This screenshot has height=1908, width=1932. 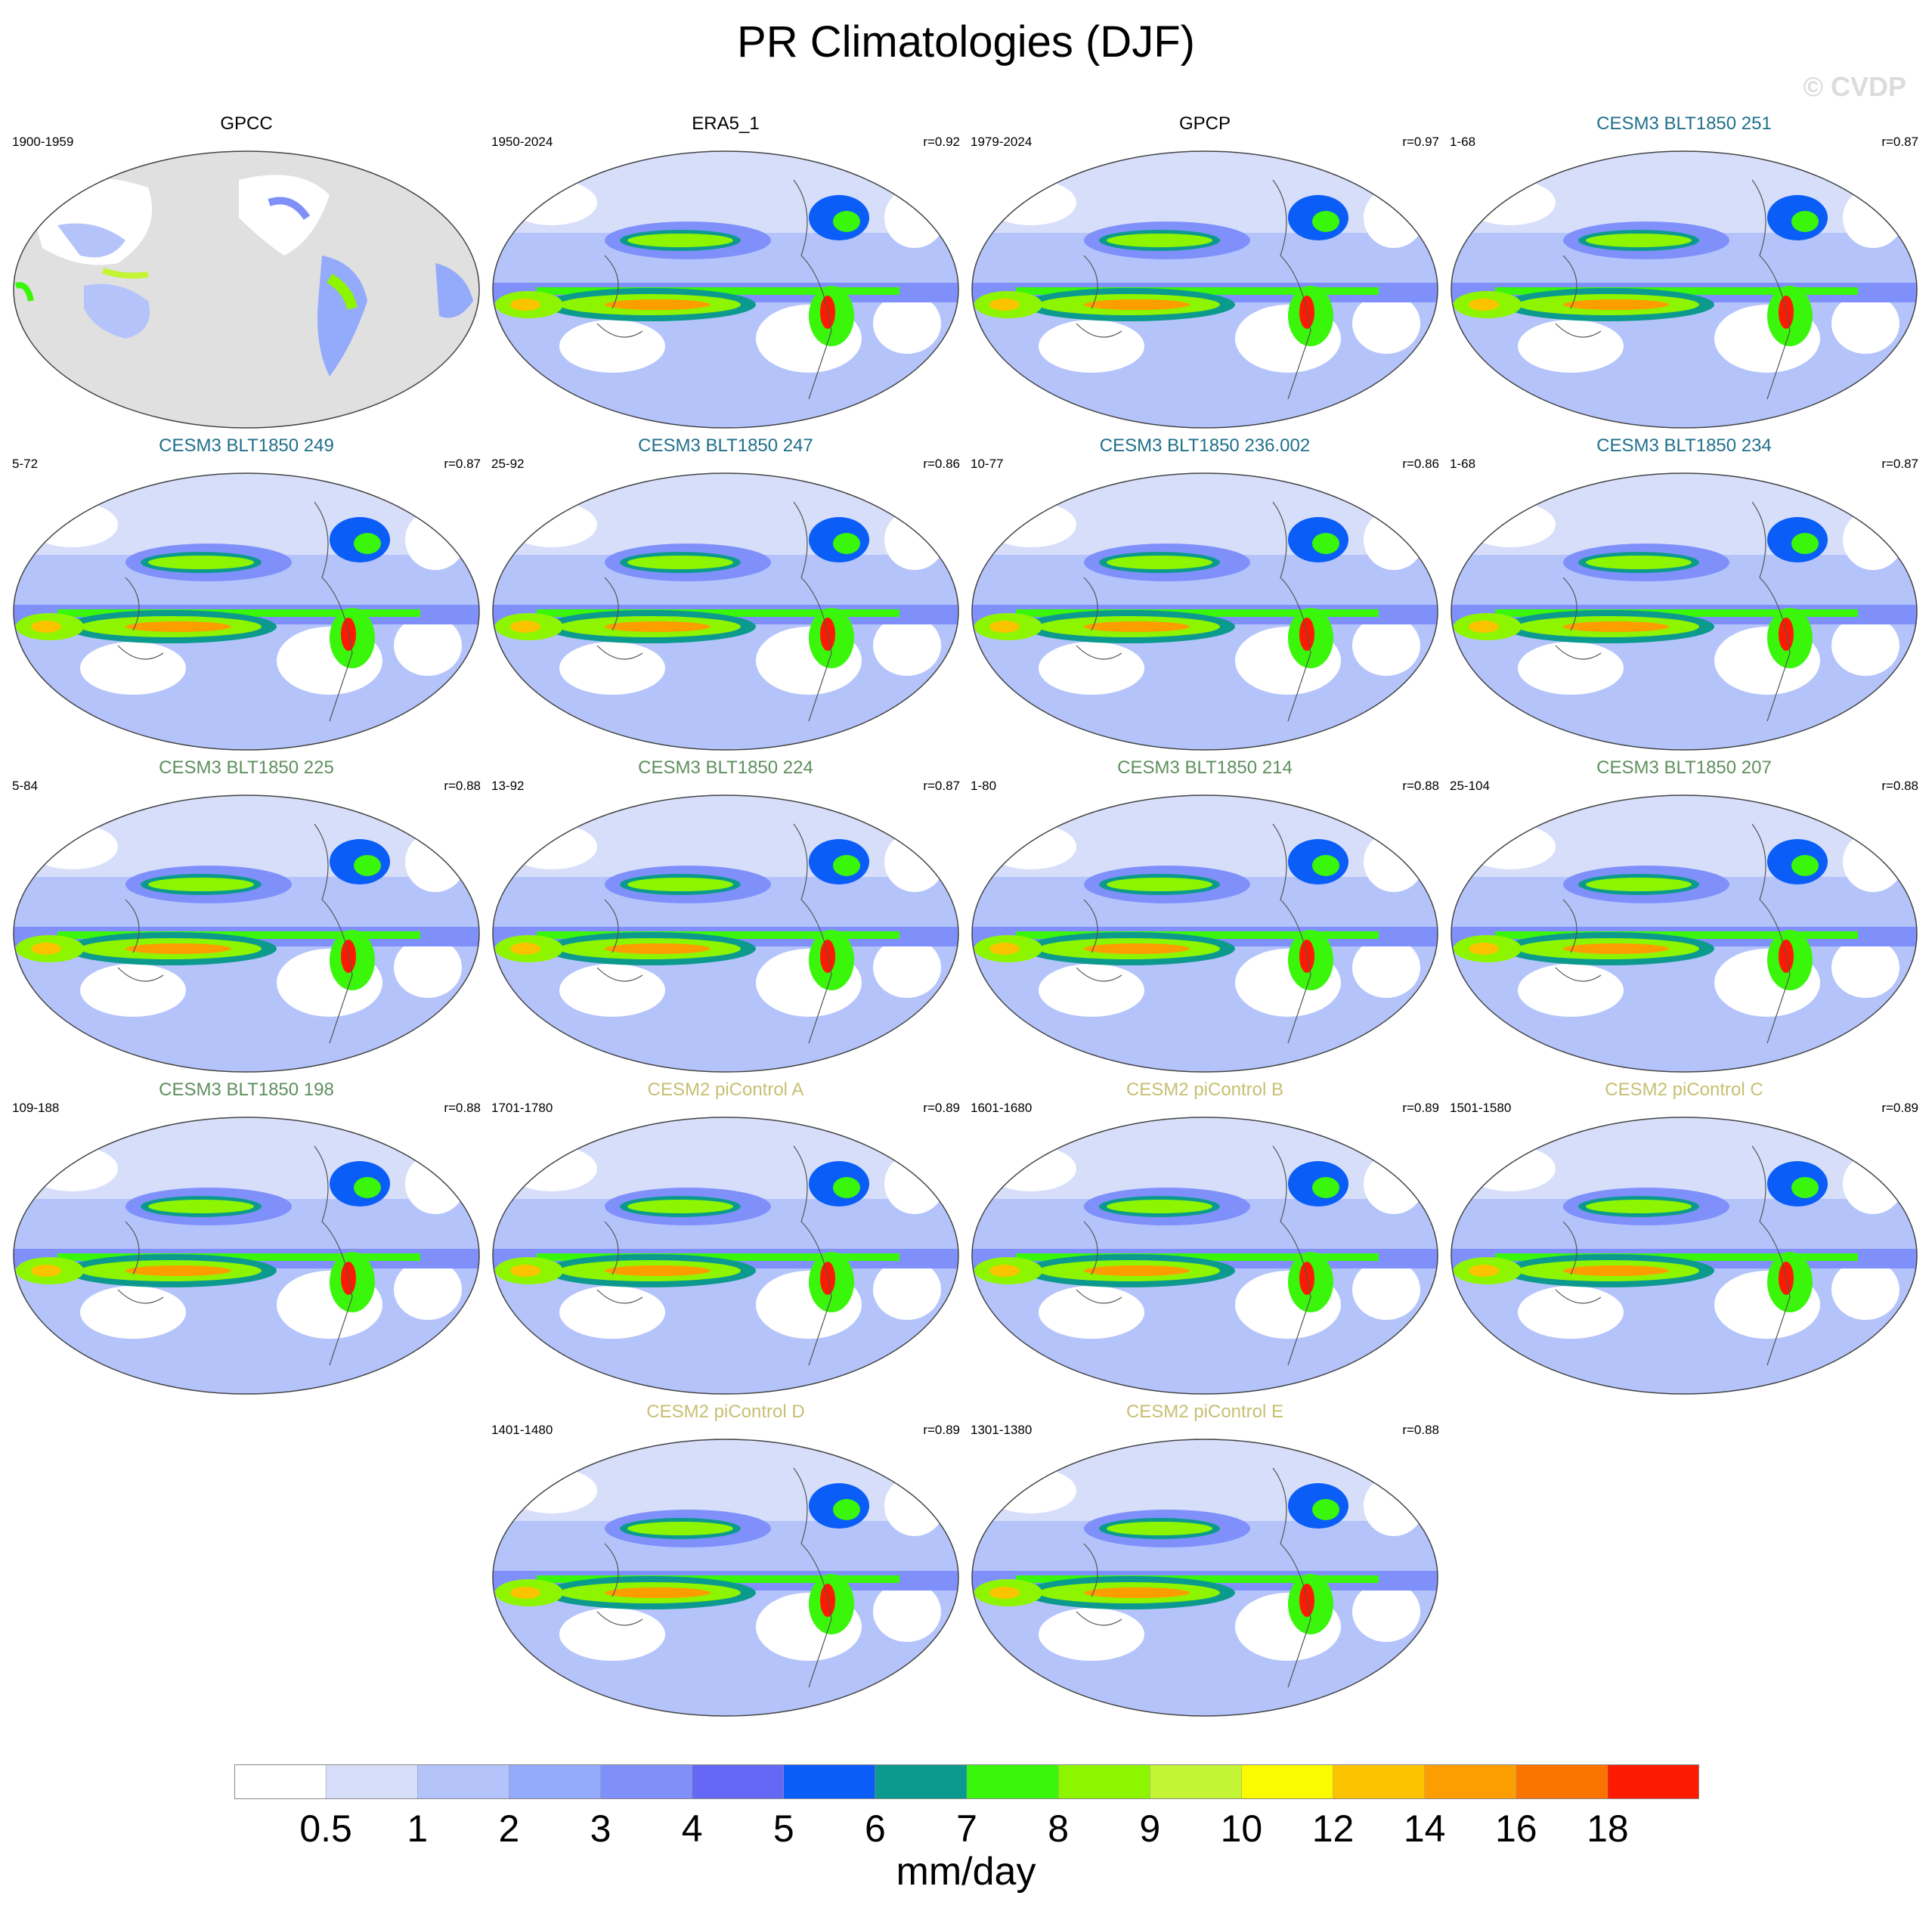 What do you see at coordinates (1684, 768) in the screenshot?
I see `panel-title: CESM3 BLT1850 207` at bounding box center [1684, 768].